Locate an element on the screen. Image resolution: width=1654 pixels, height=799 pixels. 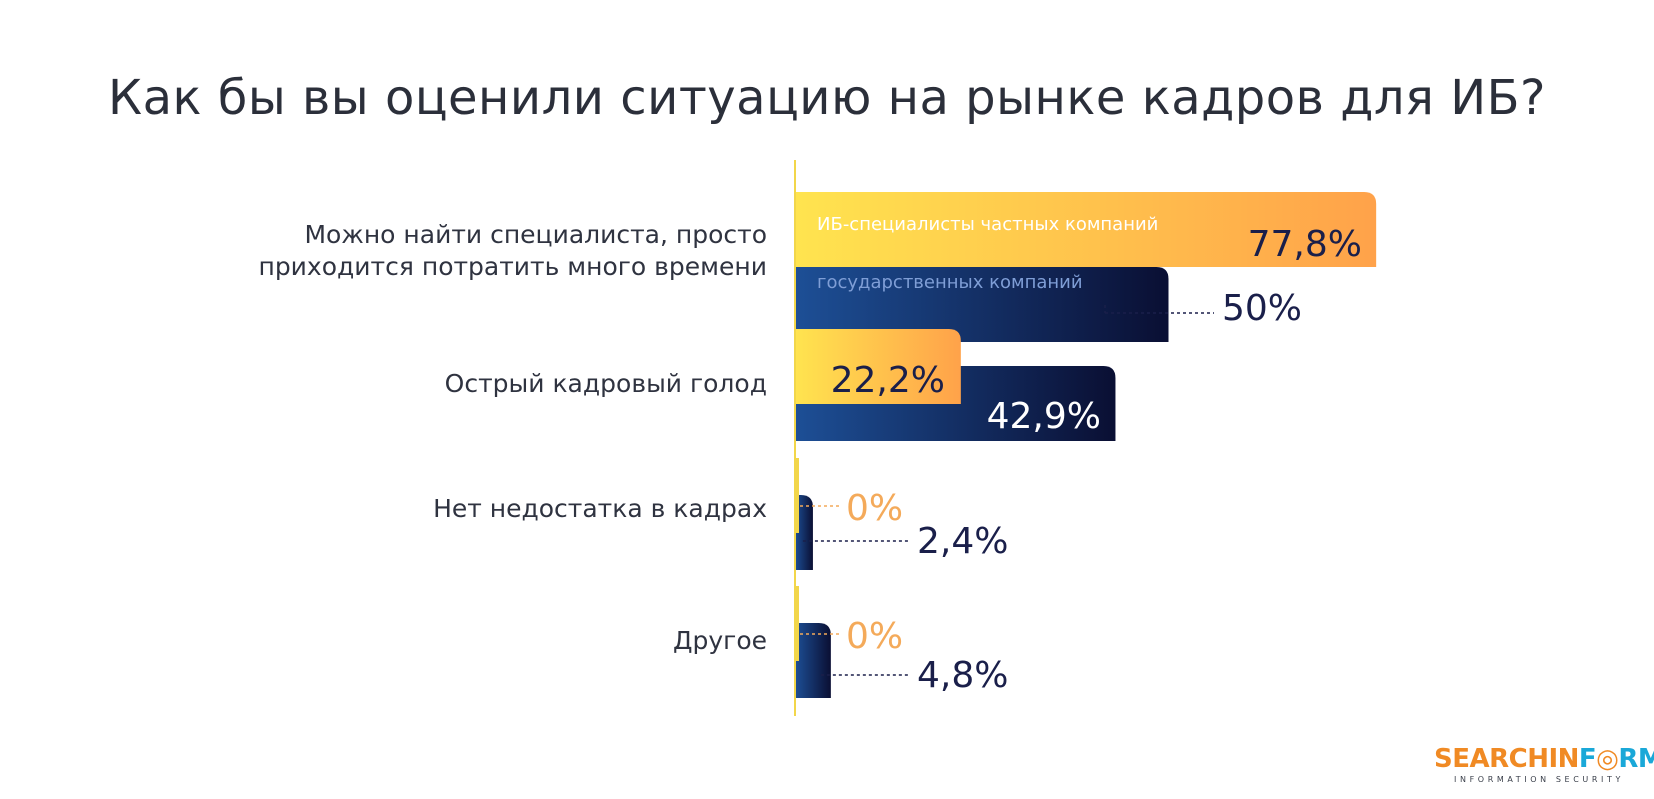
logo-part1: SEARCHIN is located at coordinates (1506, 759).